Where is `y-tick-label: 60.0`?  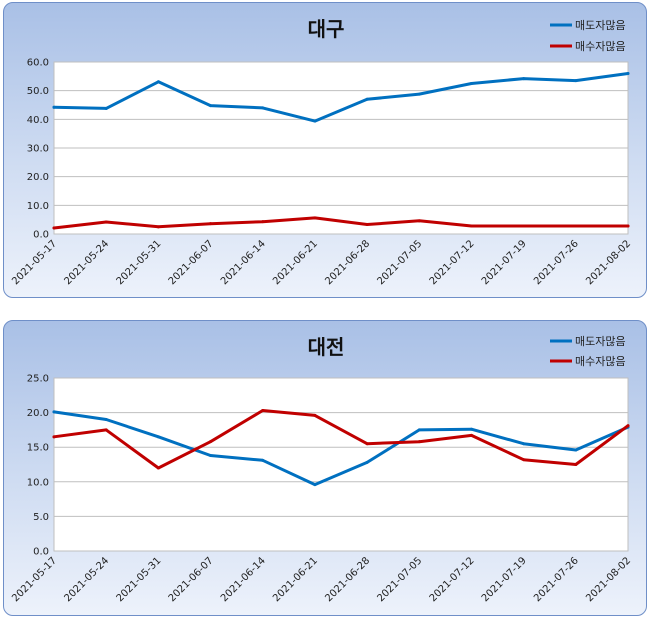
y-tick-label: 60.0 is located at coordinates (38, 63).